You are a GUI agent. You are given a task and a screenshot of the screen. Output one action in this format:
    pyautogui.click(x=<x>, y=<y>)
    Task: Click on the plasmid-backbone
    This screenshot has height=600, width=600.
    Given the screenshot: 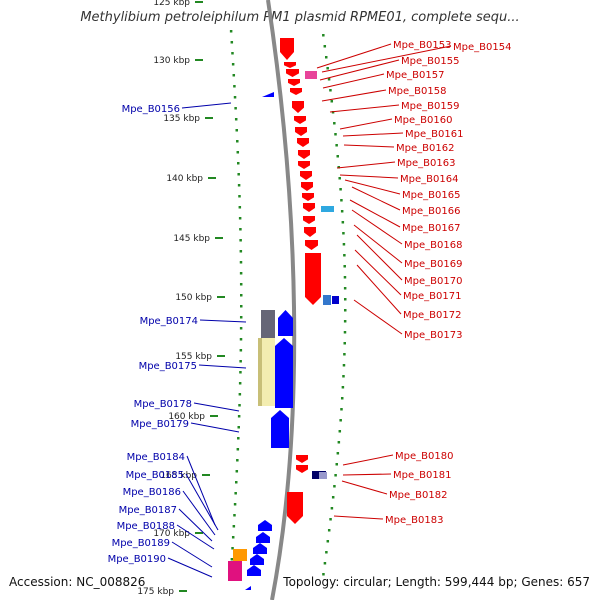 What is the action you would take?
    pyautogui.click(x=281, y=300)
    